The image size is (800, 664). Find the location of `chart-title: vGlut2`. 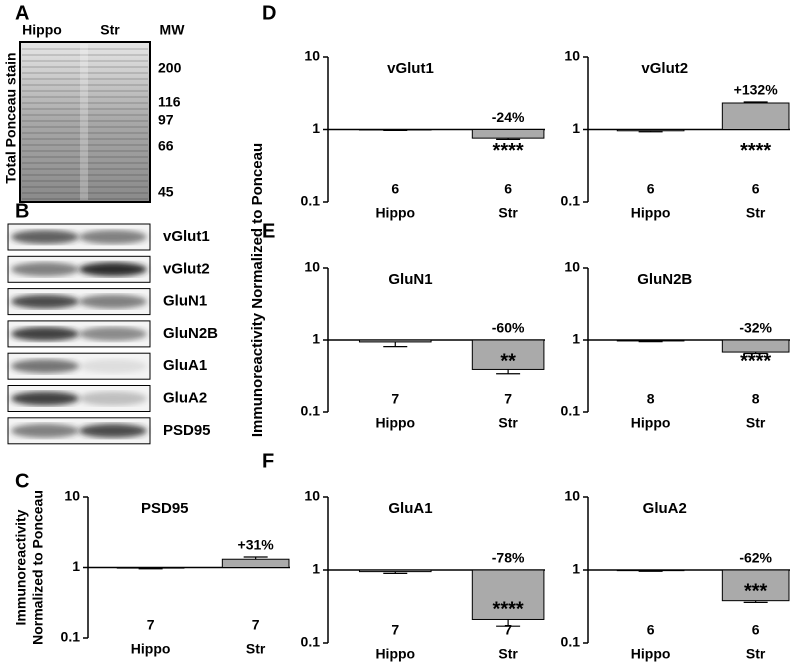

chart-title: vGlut2 is located at coordinates (664, 68).